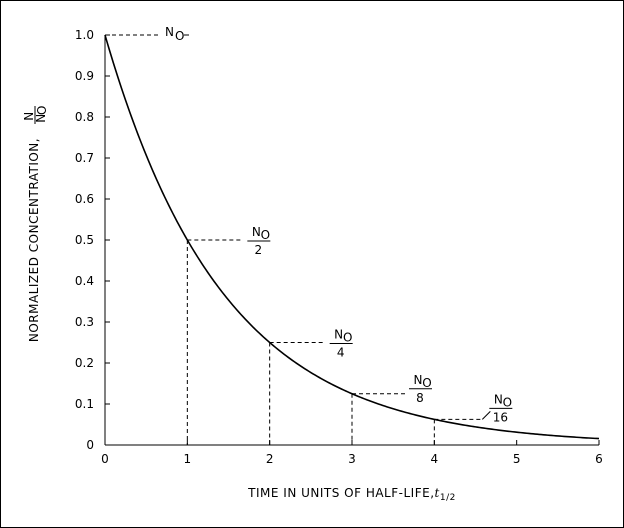 This screenshot has height=528, width=624. What do you see at coordinates (105, 459) in the screenshot?
I see `x-tick-label: 0` at bounding box center [105, 459].